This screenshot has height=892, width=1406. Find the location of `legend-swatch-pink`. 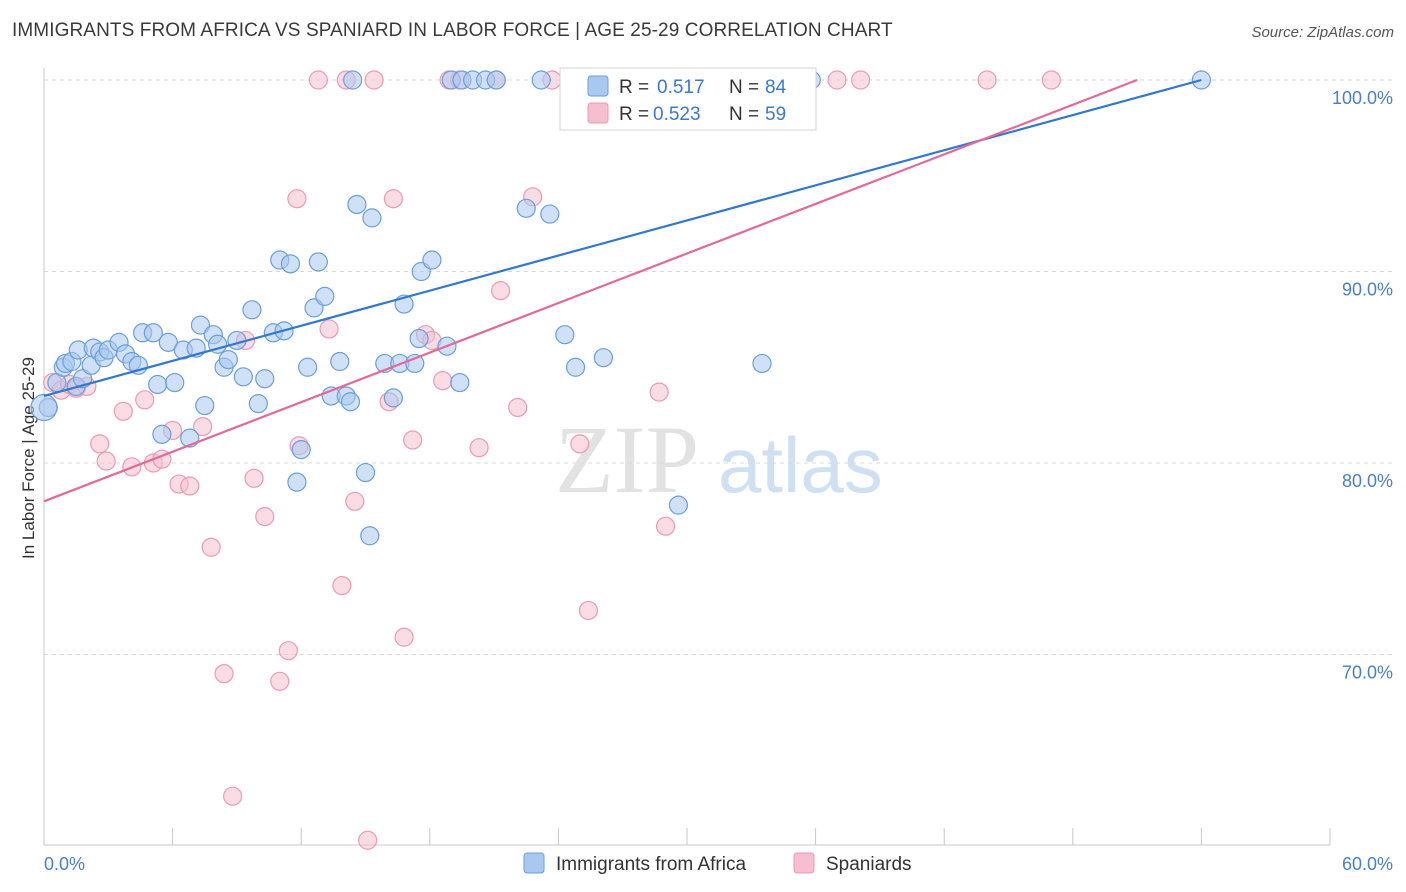

legend-swatch-pink is located at coordinates (598, 113).